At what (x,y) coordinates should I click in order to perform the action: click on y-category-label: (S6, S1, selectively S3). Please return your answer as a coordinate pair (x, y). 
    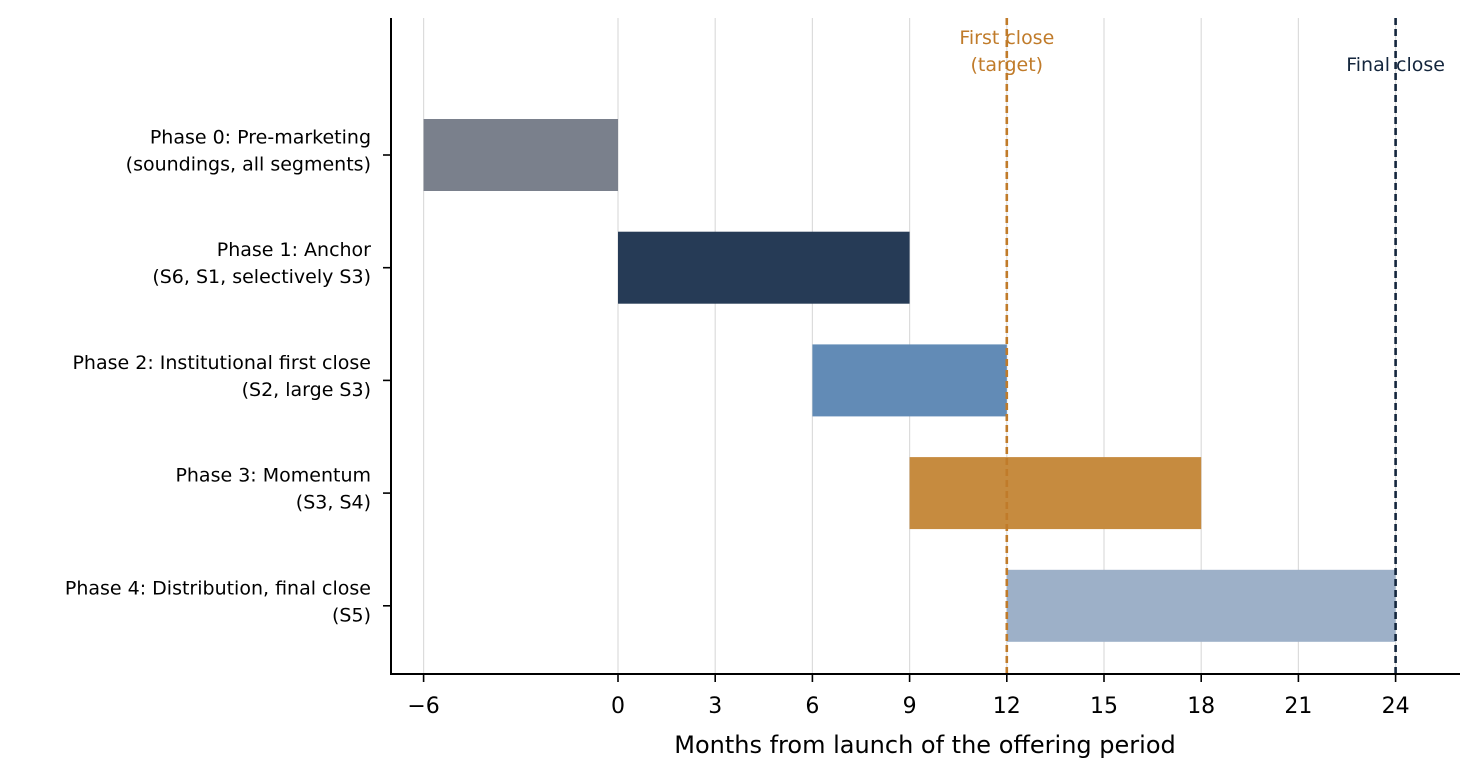
    Looking at the image, I should click on (261, 277).